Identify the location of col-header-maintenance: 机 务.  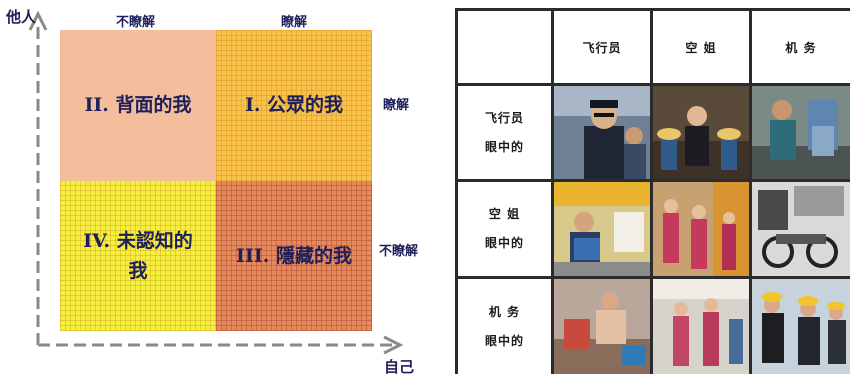
(801, 47).